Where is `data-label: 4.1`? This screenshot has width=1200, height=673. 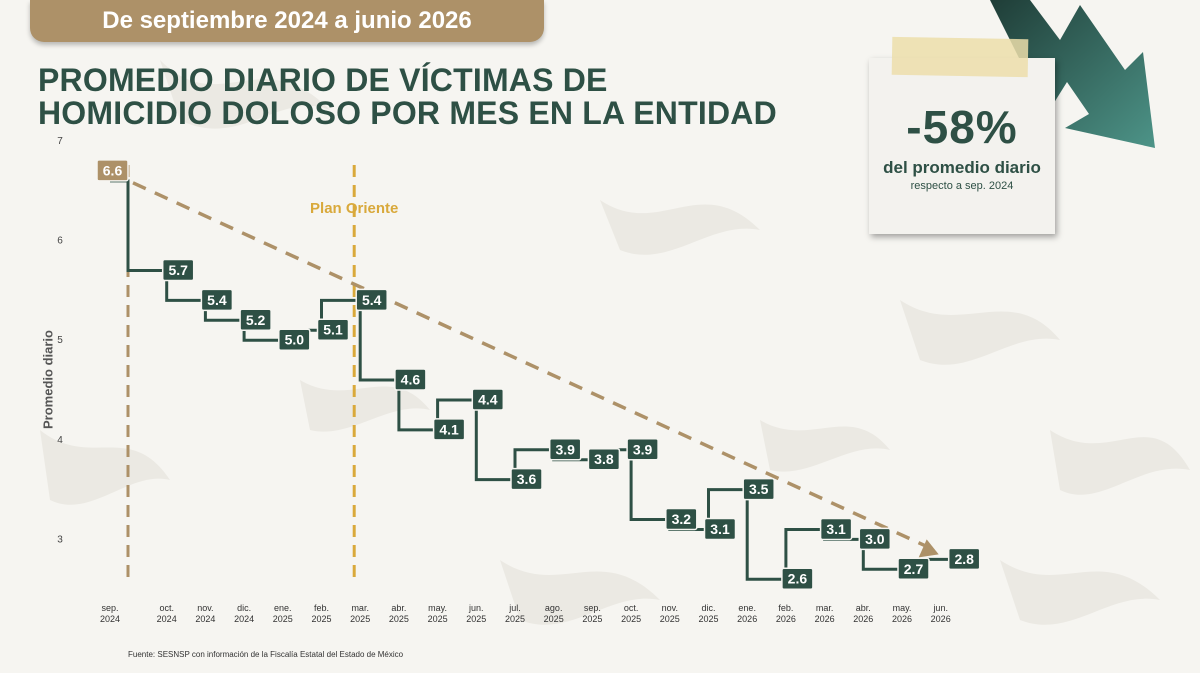
data-label: 4.1 is located at coordinates (449, 429).